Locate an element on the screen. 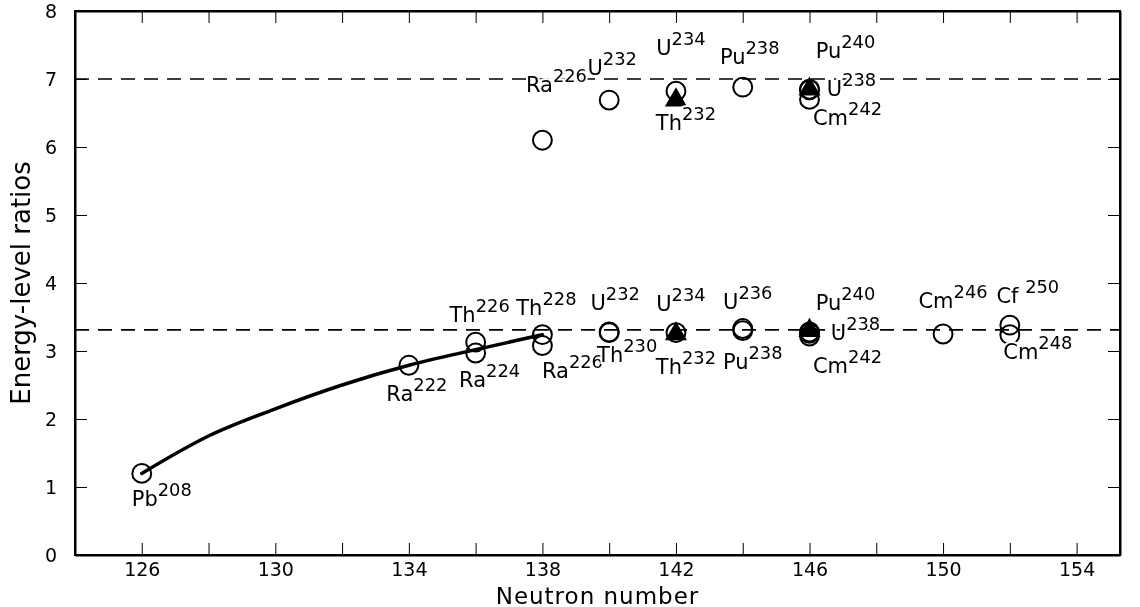 The width and height of the screenshot is (1140, 607). x-tick-label: 150 is located at coordinates (943, 569).